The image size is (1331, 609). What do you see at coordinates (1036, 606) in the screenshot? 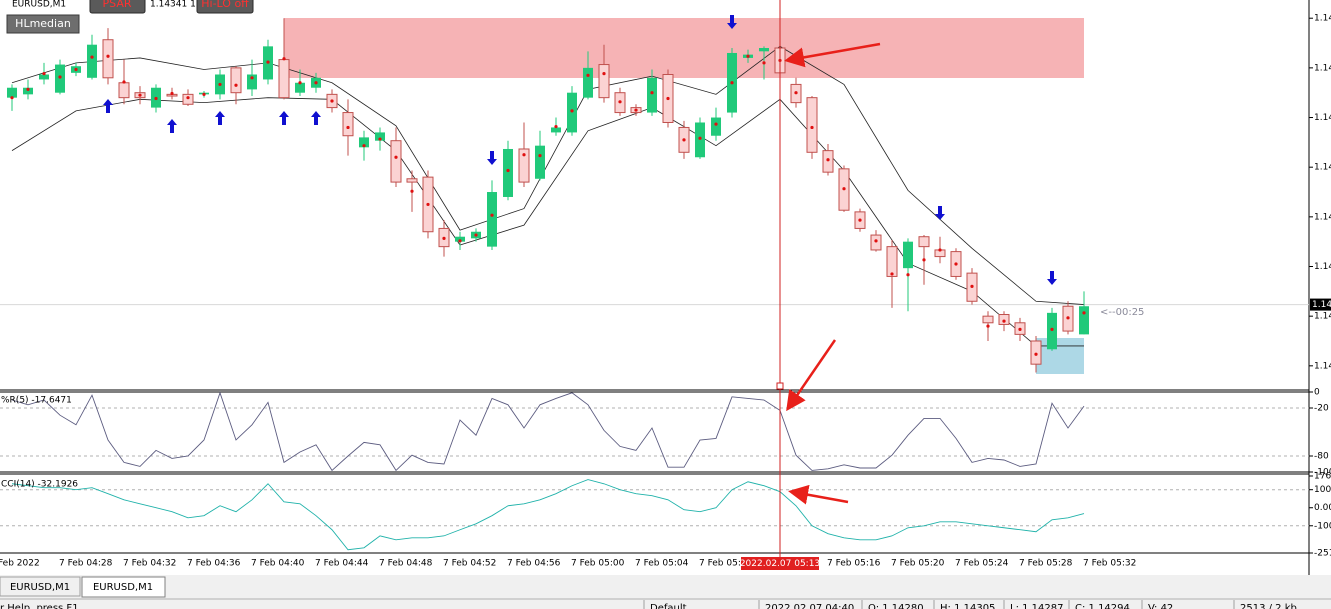
I see `status-item: L: 1.14287` at bounding box center [1036, 606].